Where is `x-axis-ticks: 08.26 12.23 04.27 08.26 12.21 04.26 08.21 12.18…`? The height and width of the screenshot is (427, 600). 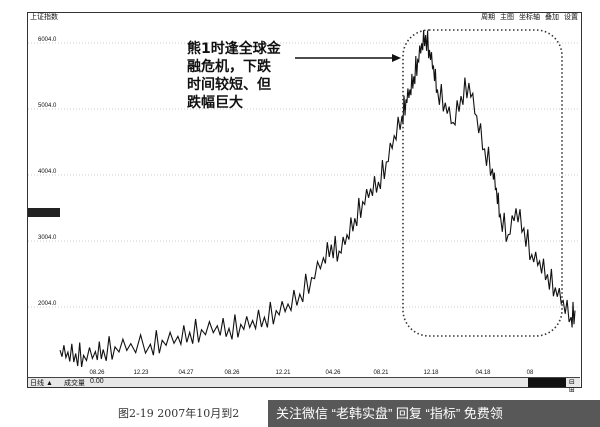 x-axis-ticks: 08.26 12.23 04.27 08.26 12.21 04.26 08.21 12.18… is located at coordinates (311, 373).